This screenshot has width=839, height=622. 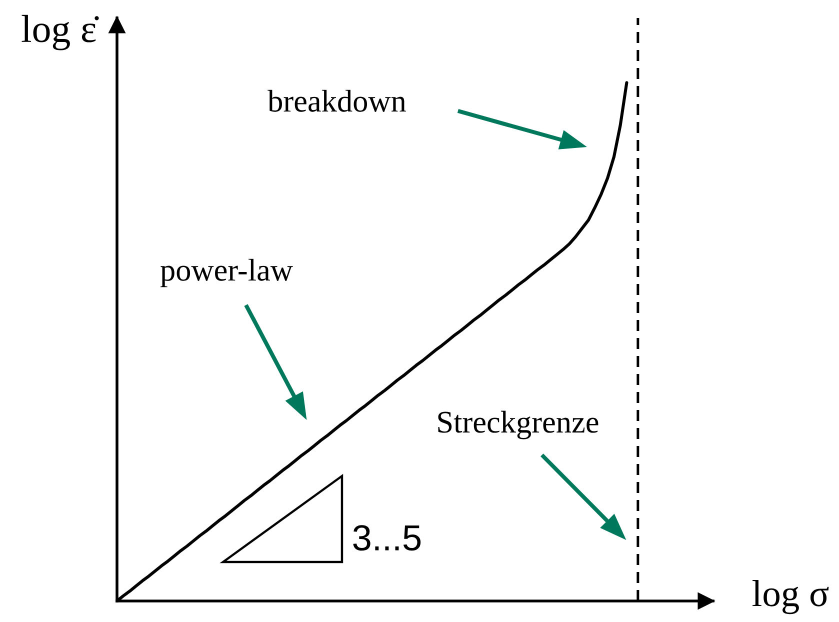 I want to click on text: Streckgrenze, so click(x=518, y=425).